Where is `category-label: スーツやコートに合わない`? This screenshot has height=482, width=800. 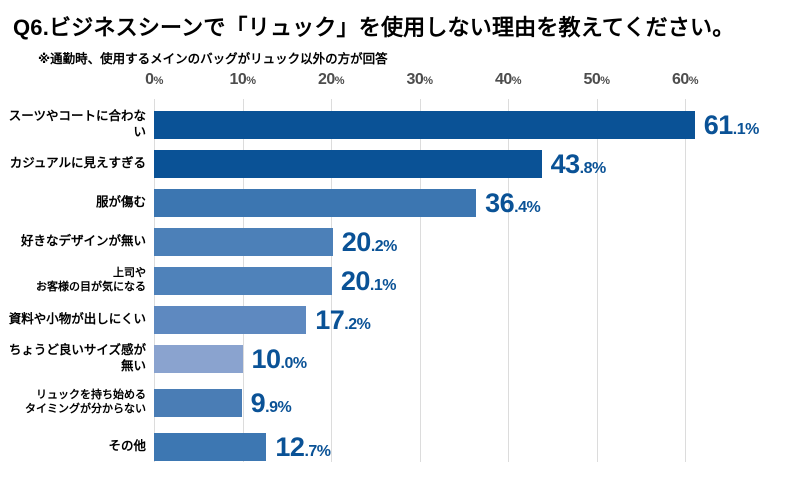 category-label: スーツやコートに合わない is located at coordinates (77, 124).